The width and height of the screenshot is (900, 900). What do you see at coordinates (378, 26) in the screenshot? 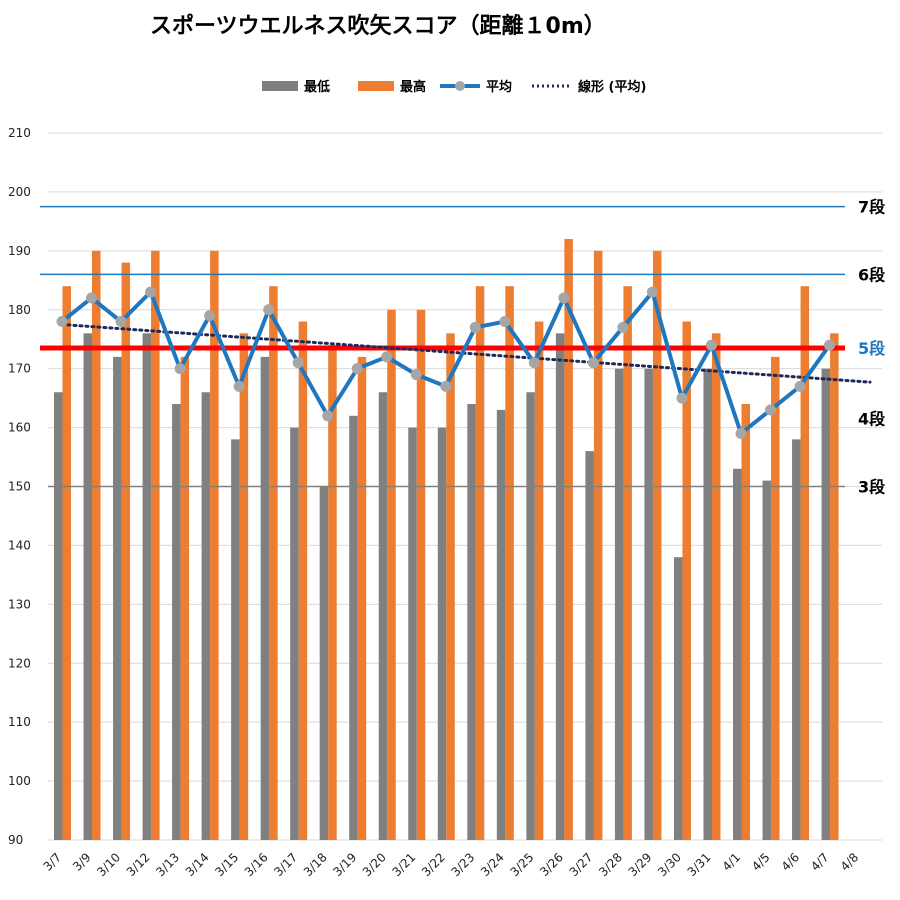
I see `chart-title: スポーツウエルネス吹矢スコア（距離１0m）` at bounding box center [378, 26].